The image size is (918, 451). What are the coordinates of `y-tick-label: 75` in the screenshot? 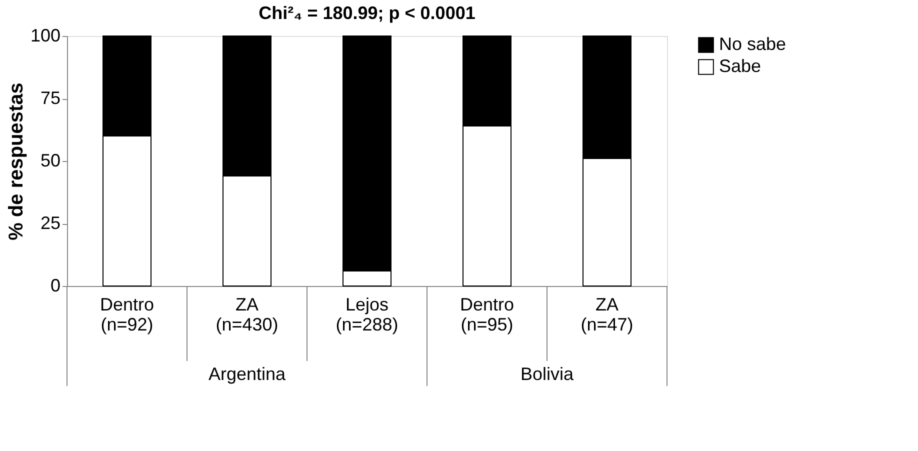 It's located at (50, 98).